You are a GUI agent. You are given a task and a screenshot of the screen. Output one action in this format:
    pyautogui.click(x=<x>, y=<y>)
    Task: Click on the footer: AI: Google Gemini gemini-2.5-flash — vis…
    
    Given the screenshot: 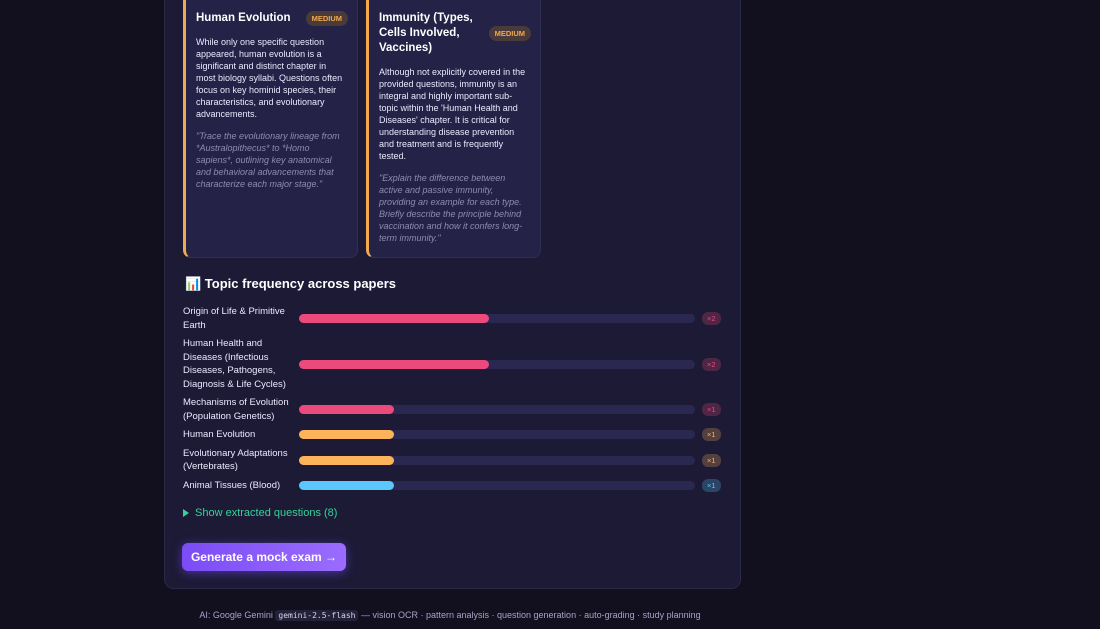 What is the action you would take?
    pyautogui.click(x=450, y=615)
    